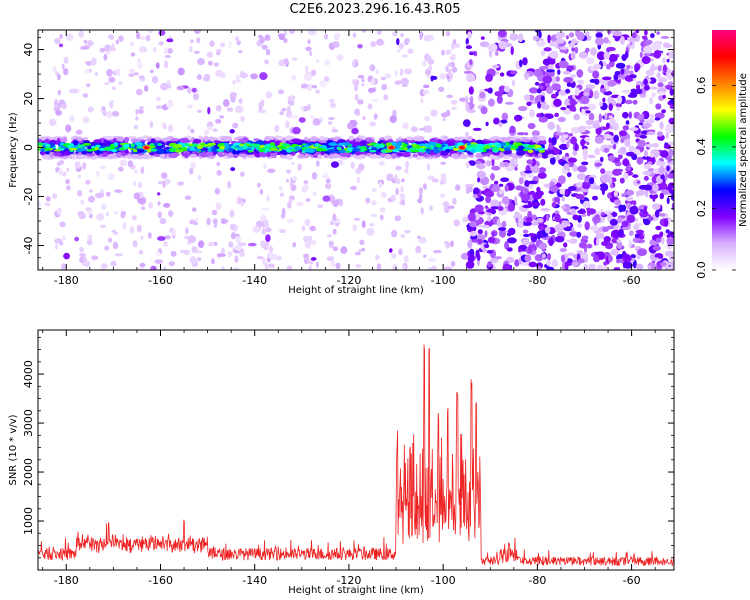  I want to click on snr-x-label: Height of straight line (km), so click(356, 590).